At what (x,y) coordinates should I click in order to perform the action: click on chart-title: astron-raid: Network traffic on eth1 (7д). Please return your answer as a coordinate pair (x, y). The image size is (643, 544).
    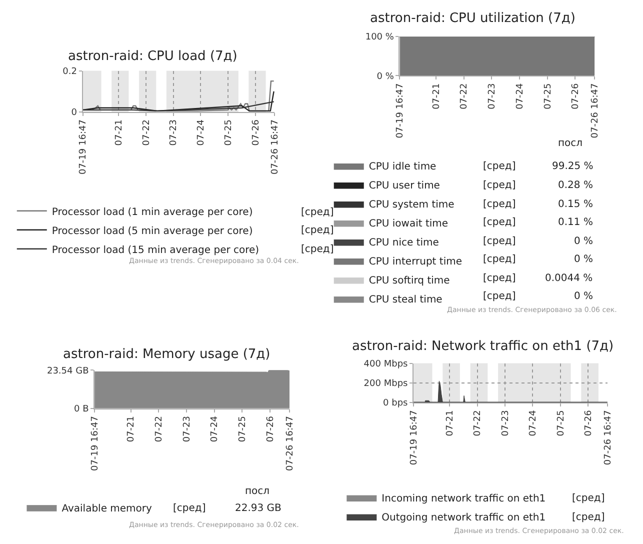
    Looking at the image, I should click on (483, 346).